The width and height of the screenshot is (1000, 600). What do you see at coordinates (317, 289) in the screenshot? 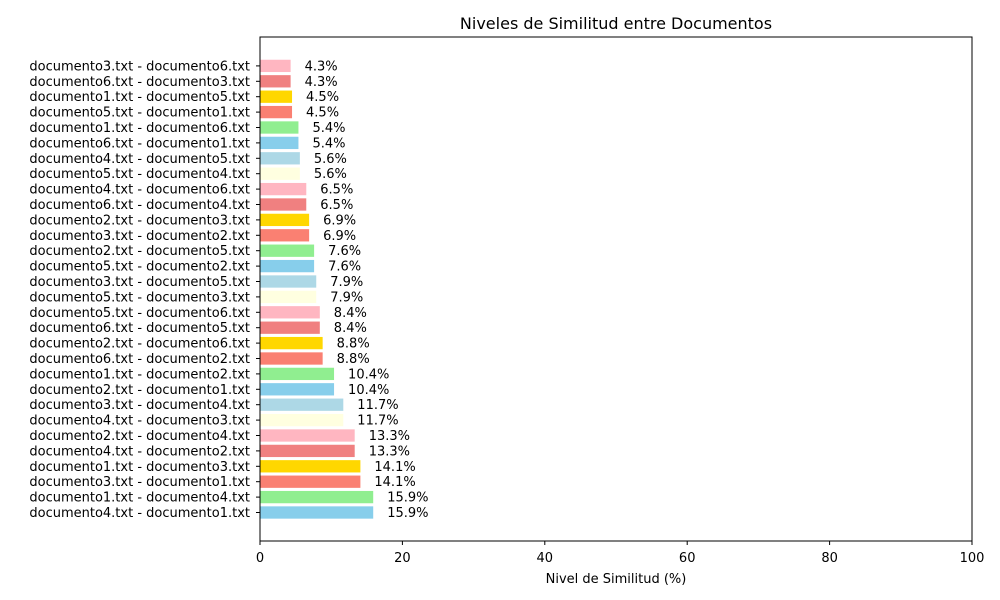
I see `bars-group` at bounding box center [317, 289].